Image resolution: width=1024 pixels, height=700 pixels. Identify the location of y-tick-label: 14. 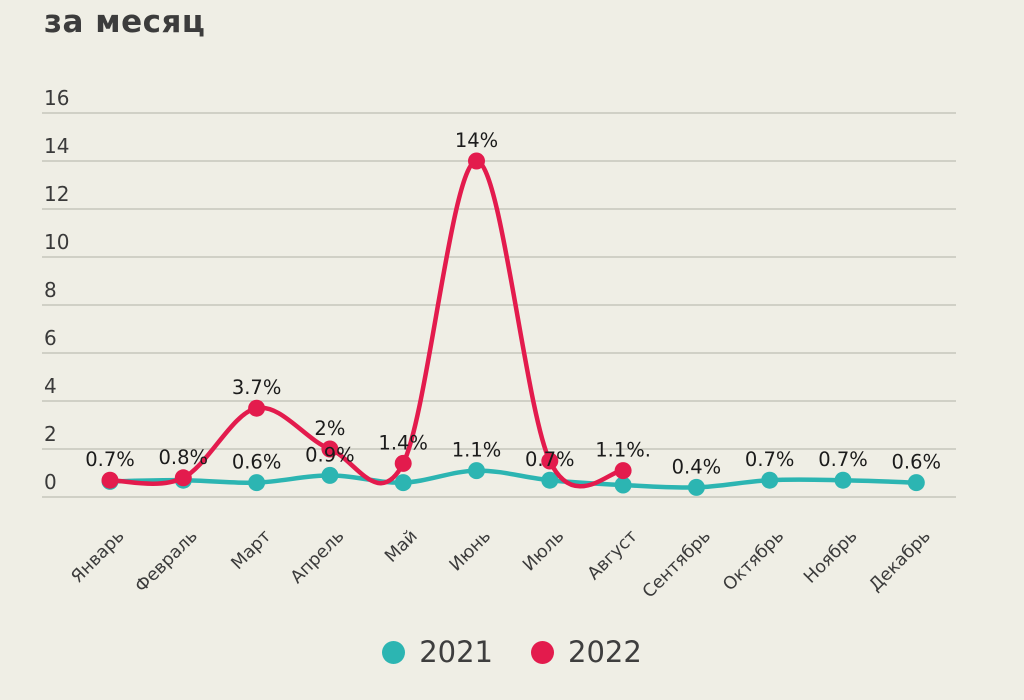
(56, 146).